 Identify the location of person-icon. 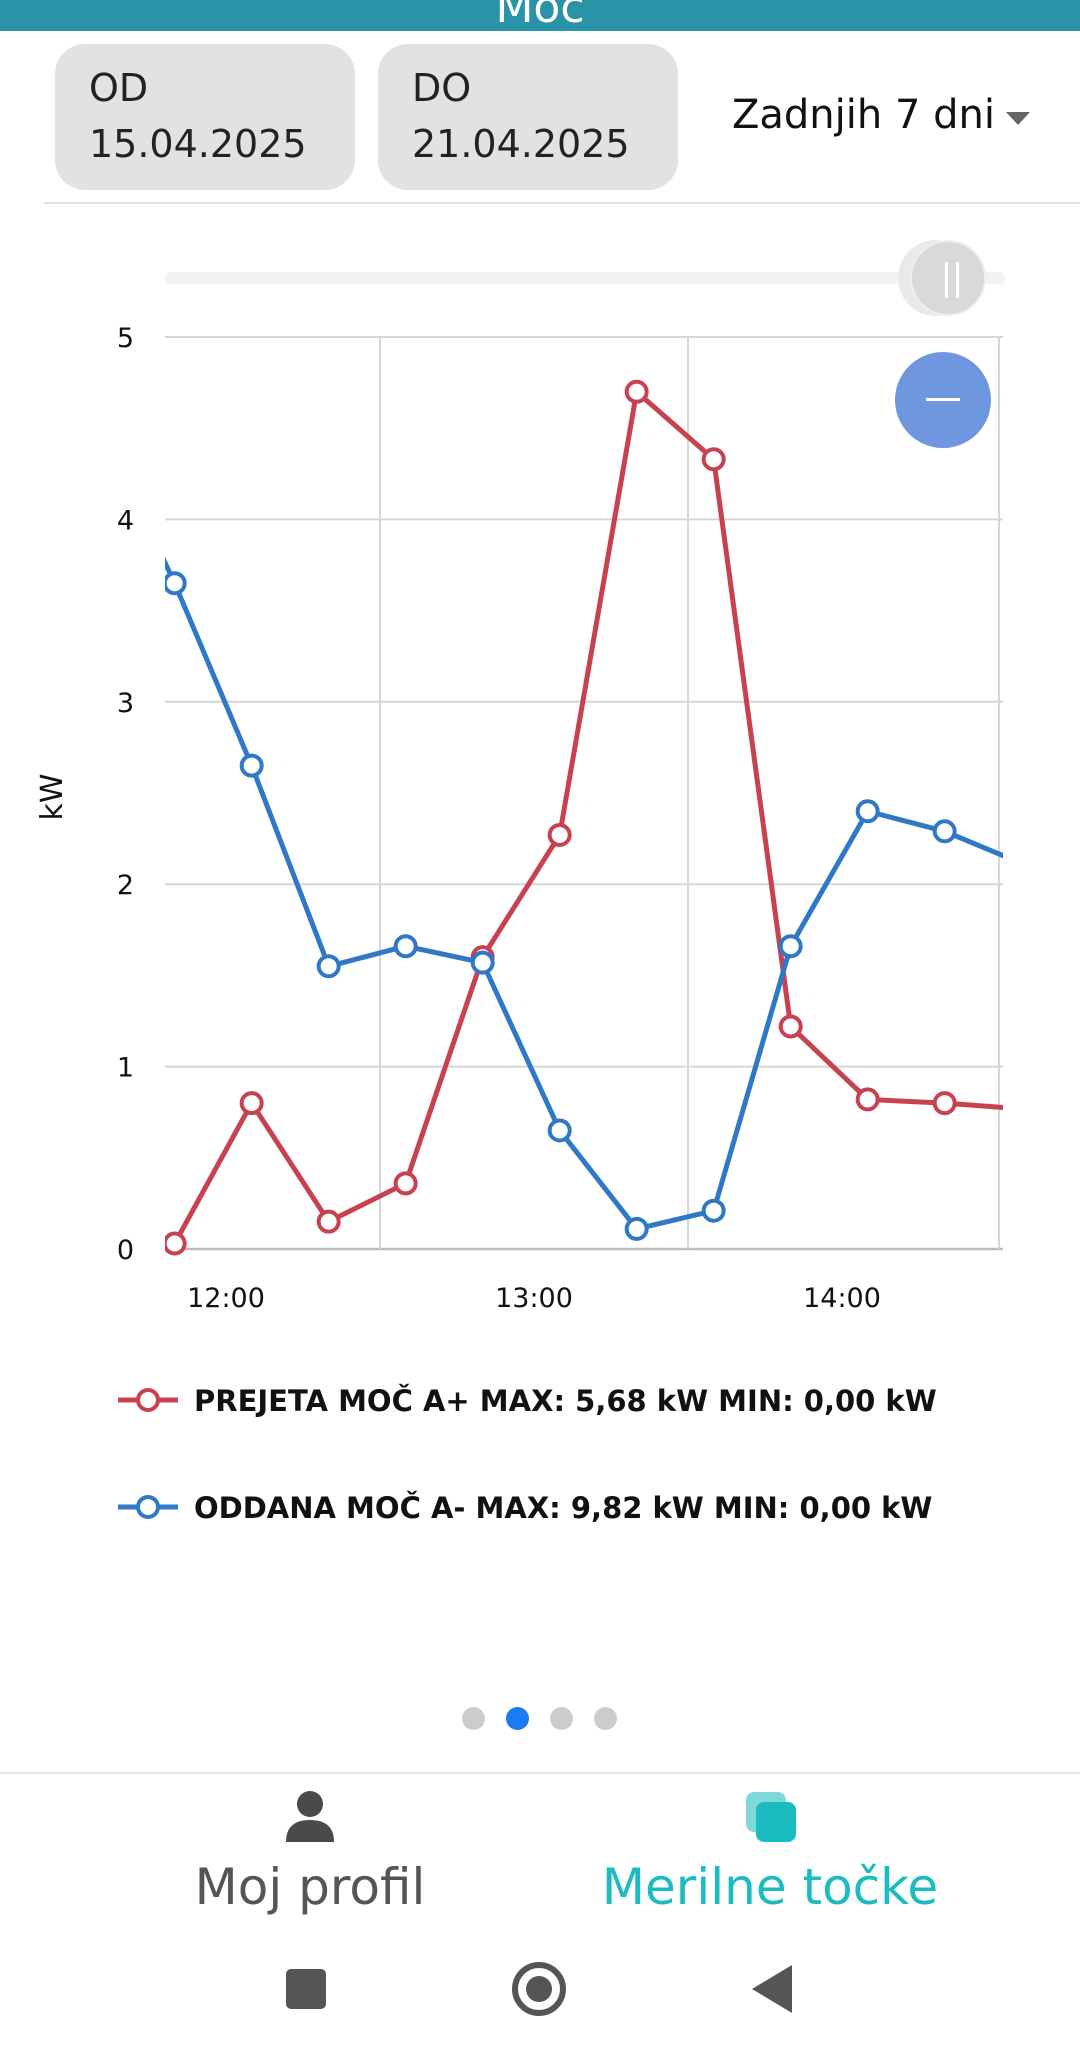
(310, 1816).